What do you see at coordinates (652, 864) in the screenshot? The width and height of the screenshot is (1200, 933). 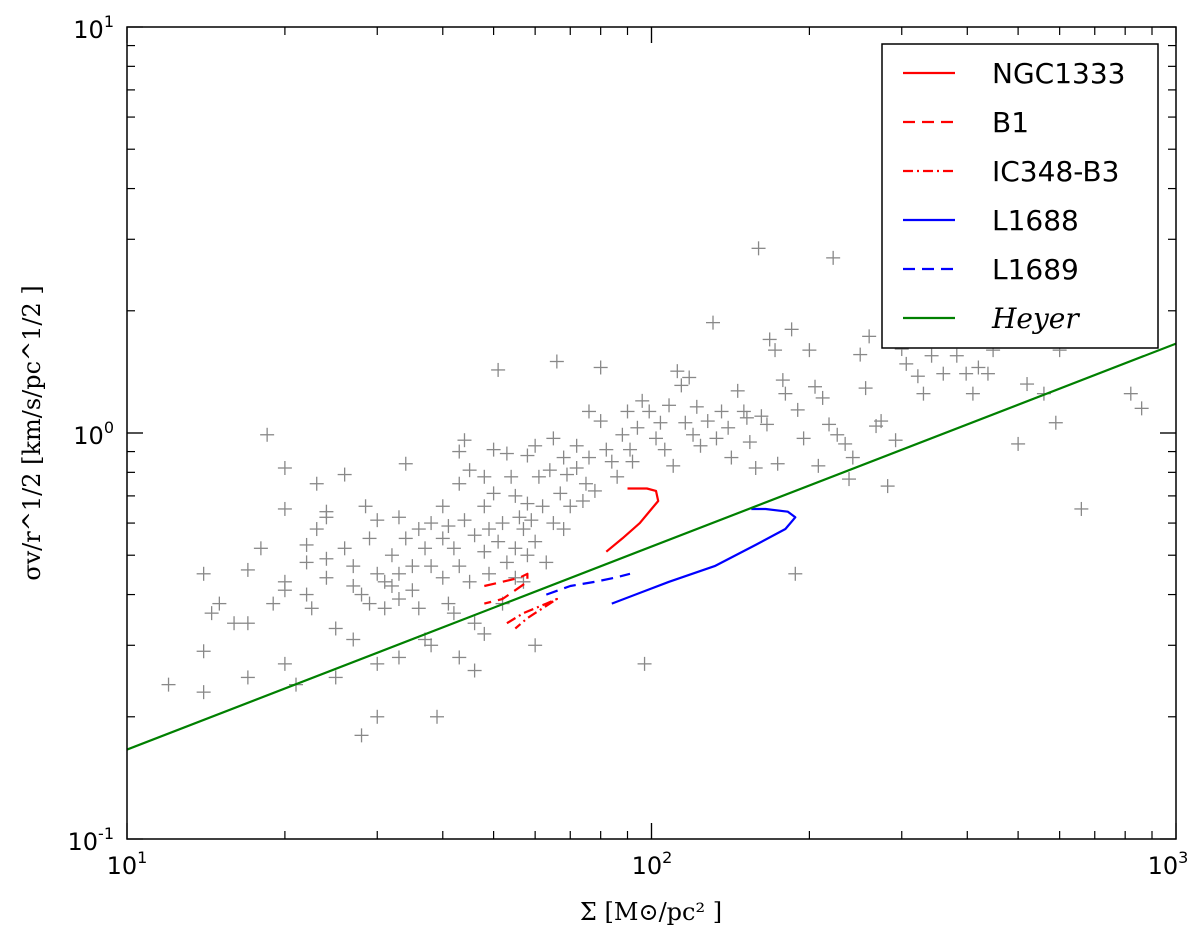 I see `x-tick-label: 10²` at bounding box center [652, 864].